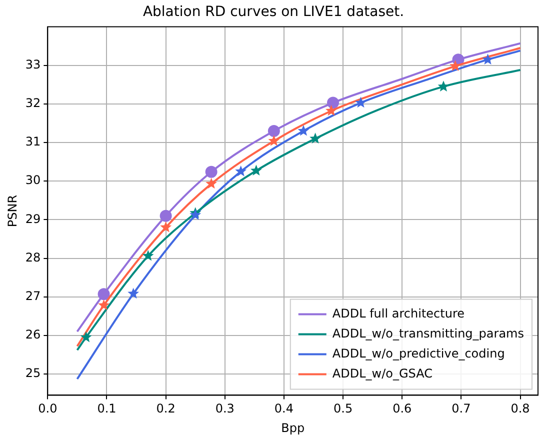 Image resolution: width=545 pixels, height=438 pixels. What do you see at coordinates (520, 409) in the screenshot?
I see `x-tick-label: 0.8` at bounding box center [520, 409].